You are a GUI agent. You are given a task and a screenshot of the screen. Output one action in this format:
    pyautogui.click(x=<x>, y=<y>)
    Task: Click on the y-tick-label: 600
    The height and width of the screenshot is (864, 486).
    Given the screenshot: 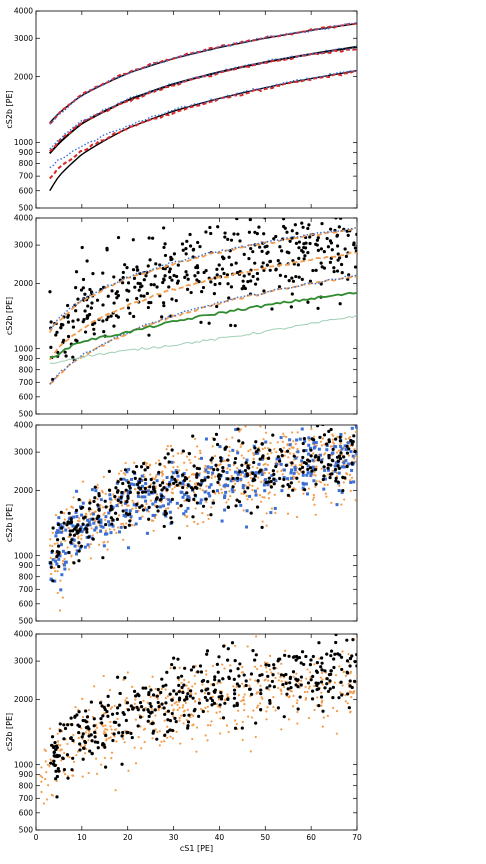 What is the action you would take?
    pyautogui.click(x=26, y=396)
    